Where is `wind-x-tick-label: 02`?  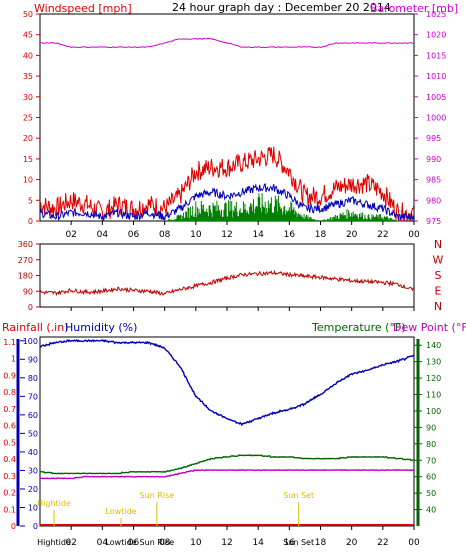
wind-x-tick-label: 02 is located at coordinates (70, 235).